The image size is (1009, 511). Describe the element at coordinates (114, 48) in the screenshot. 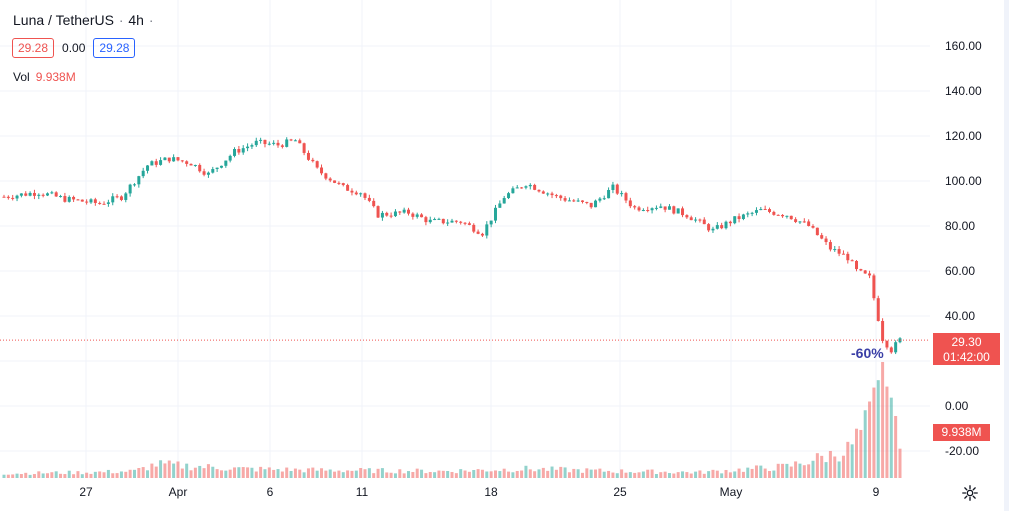

I see `ask-box: 29.28` at that location.